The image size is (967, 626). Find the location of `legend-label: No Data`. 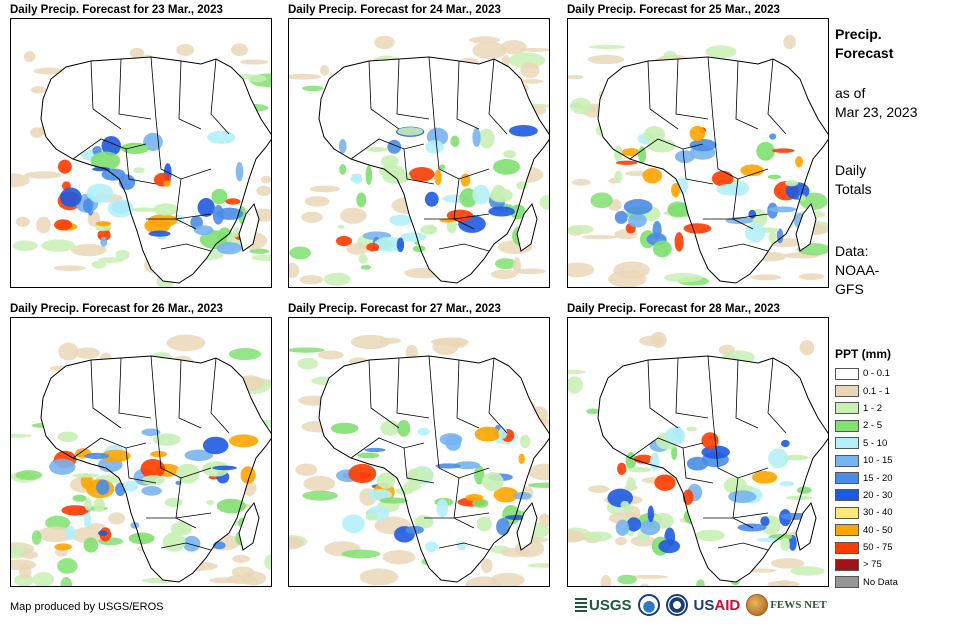

legend-label: No Data is located at coordinates (880, 582).